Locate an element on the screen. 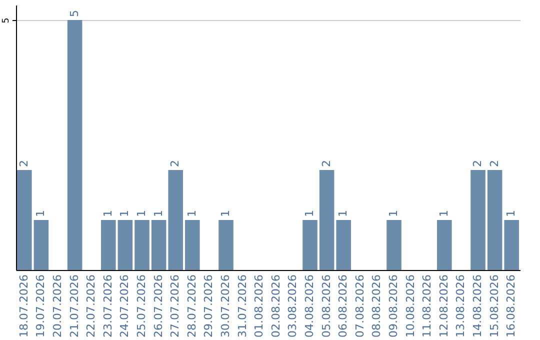  x-tick-label: 22.07.2026 is located at coordinates (91, 306).